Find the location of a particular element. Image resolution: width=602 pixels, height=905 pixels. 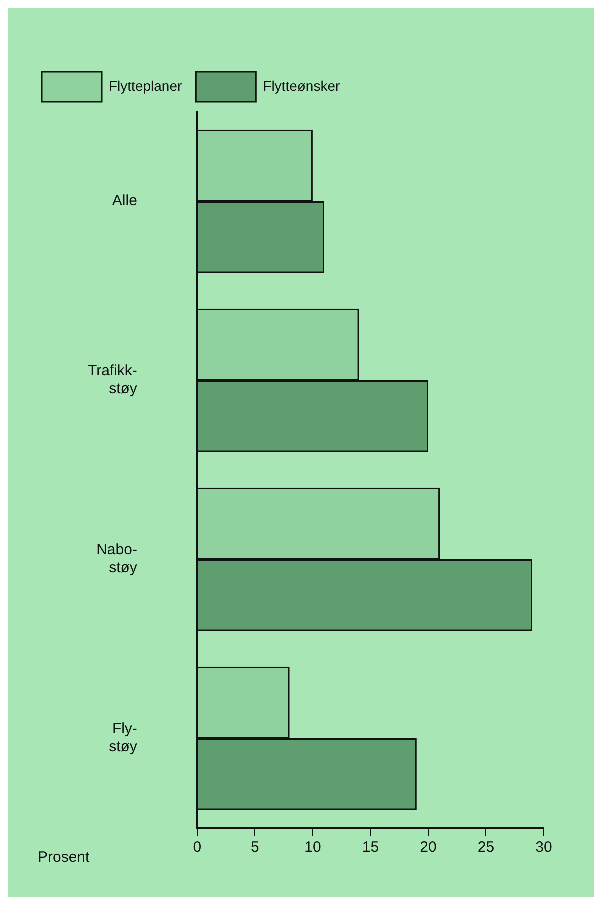

x-tick-label: 30 is located at coordinates (544, 847).